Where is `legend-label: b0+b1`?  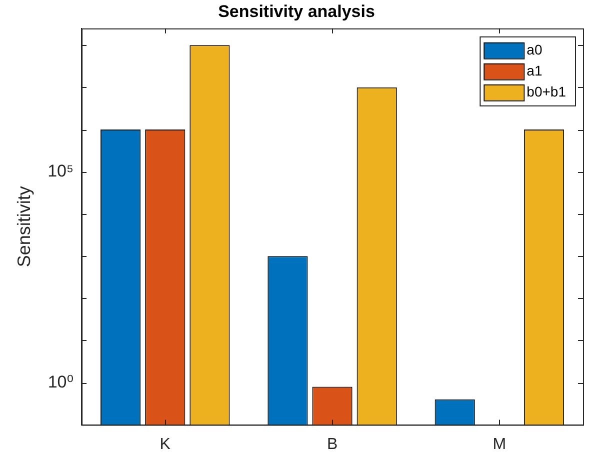 legend-label: b0+b1 is located at coordinates (546, 91).